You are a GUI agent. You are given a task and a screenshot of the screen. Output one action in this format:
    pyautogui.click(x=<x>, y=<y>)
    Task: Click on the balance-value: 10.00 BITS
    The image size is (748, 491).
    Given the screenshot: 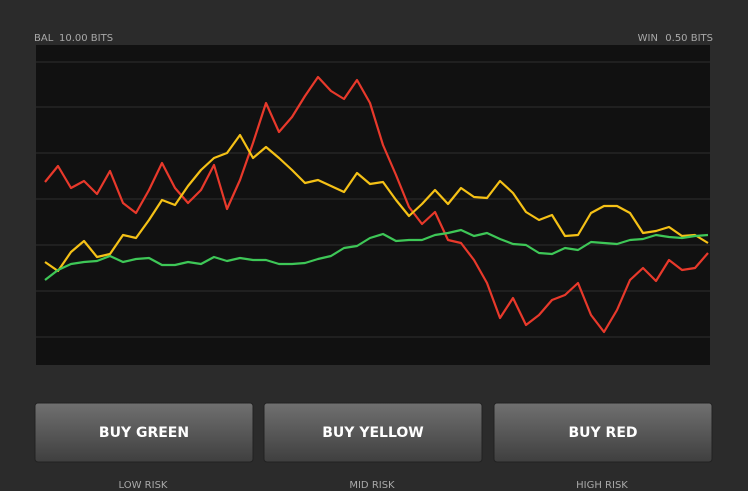 What is the action you would take?
    pyautogui.click(x=86, y=38)
    